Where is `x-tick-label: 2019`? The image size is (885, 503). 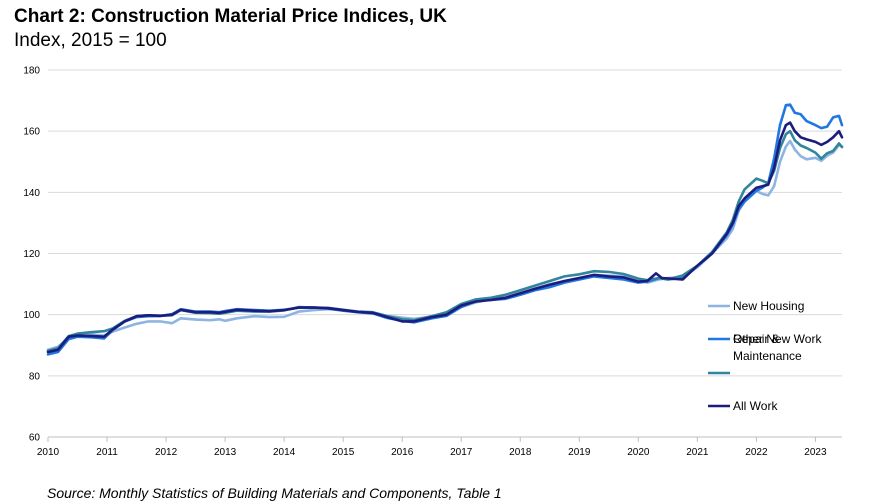 x-tick-label: 2019 is located at coordinates (579, 452).